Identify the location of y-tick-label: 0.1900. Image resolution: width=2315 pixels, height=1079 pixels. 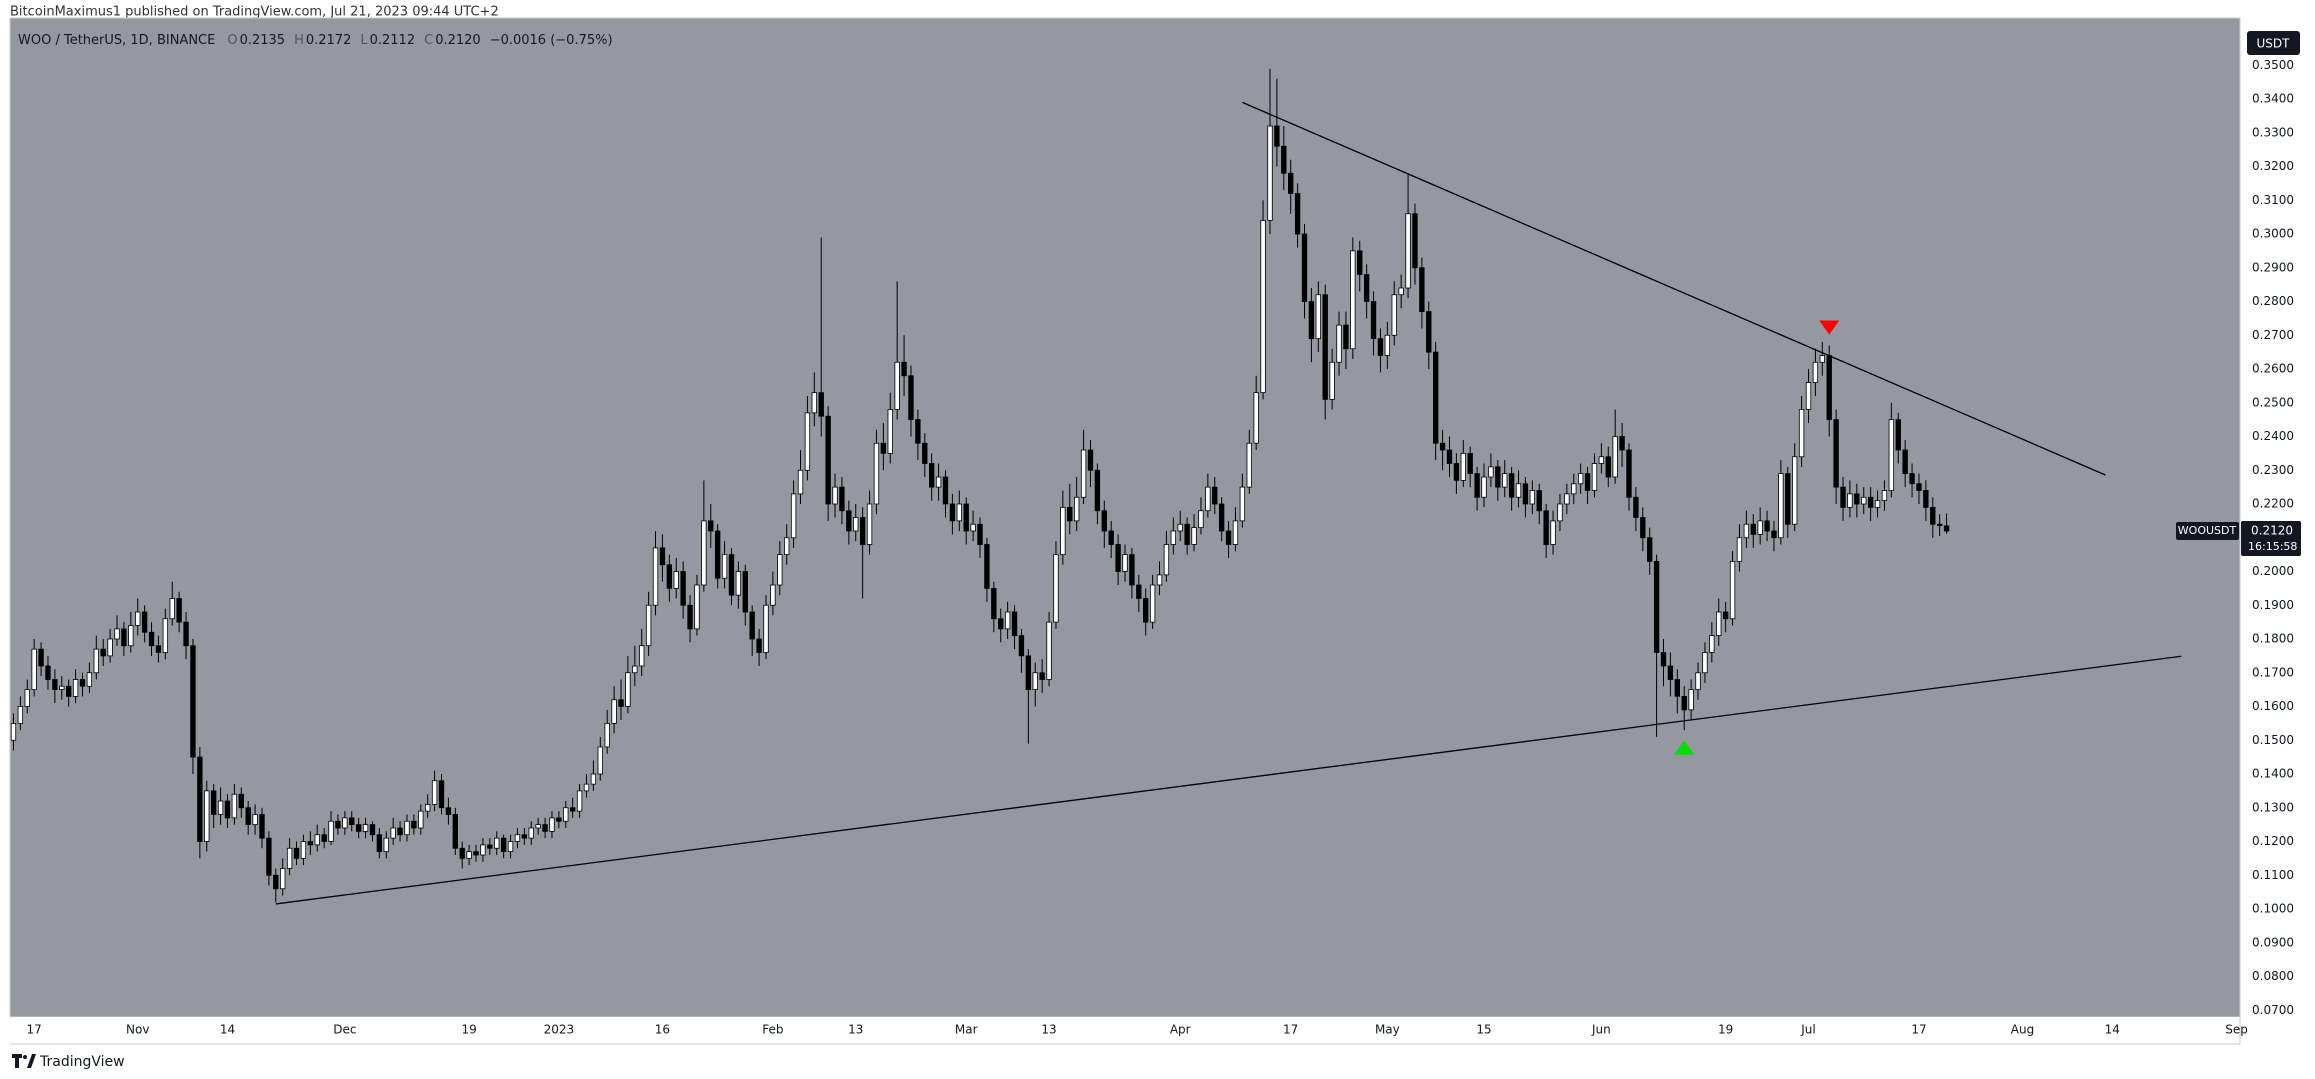
(2273, 605).